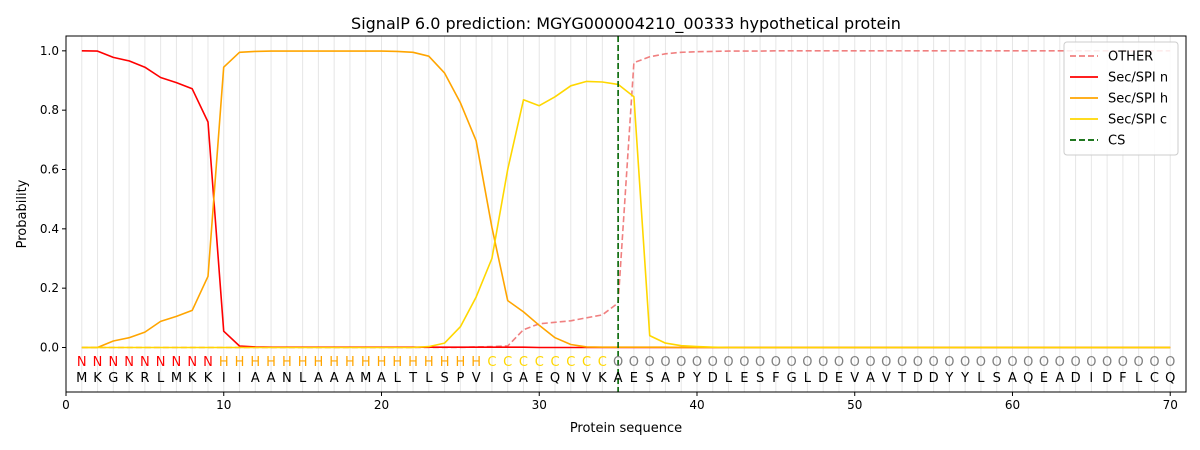 The height and width of the screenshot is (450, 1200). What do you see at coordinates (839, 378) in the screenshot?
I see `residue-letter: E` at bounding box center [839, 378].